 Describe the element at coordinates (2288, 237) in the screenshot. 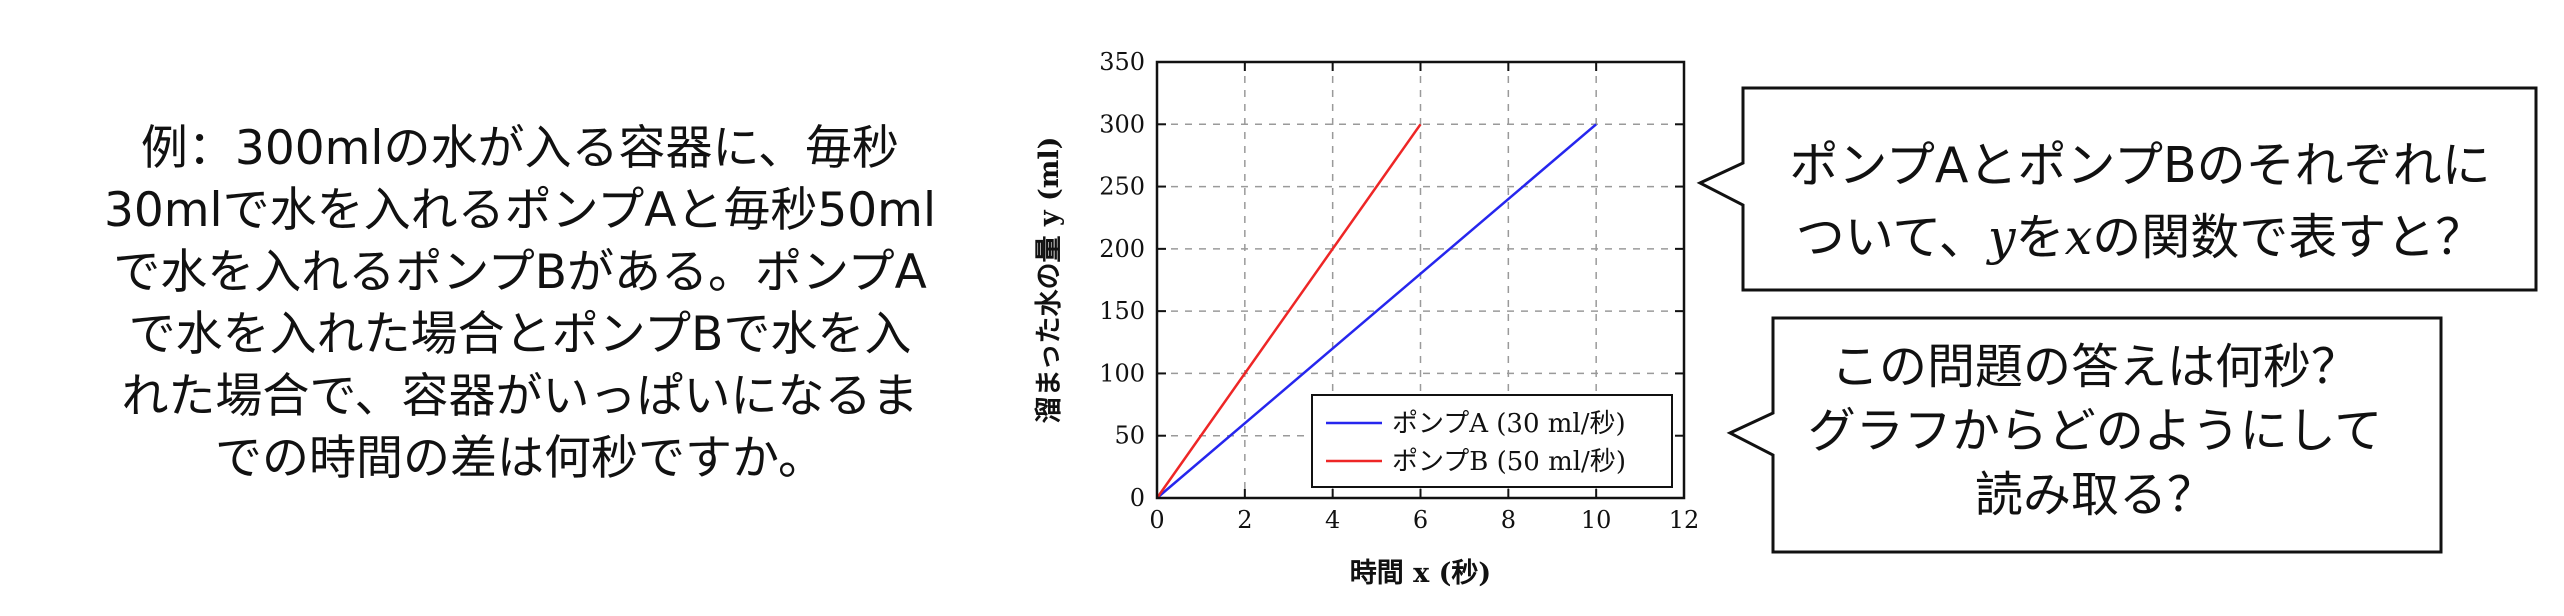

I see `bubble-1-text-c: の関数で表すと？` at that location.